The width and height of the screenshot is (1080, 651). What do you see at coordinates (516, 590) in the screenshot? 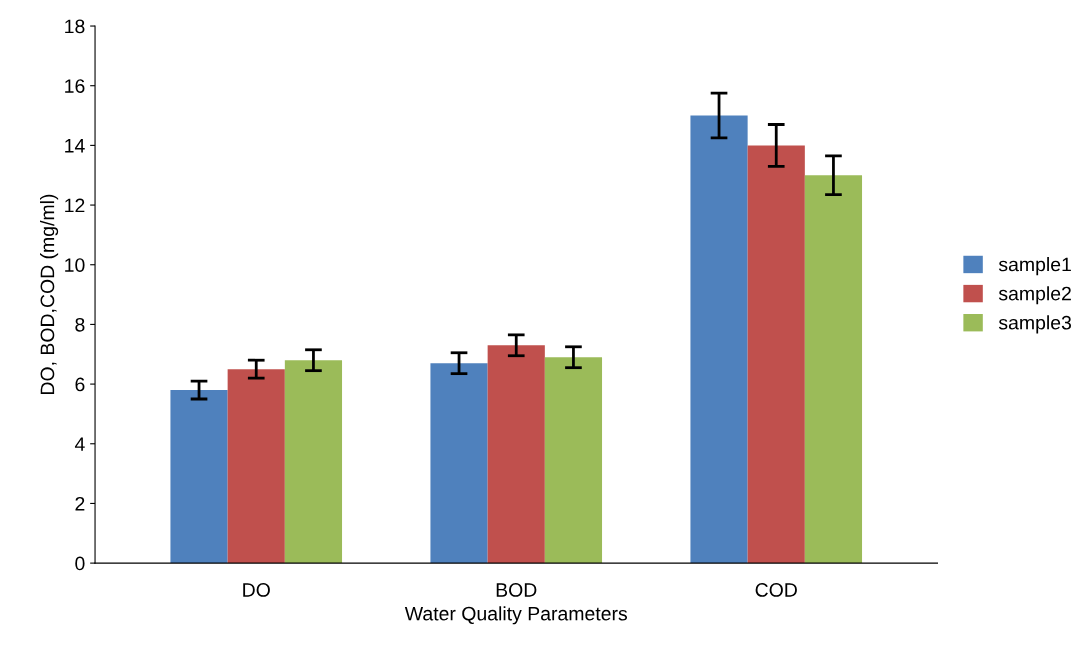
I see `x-tick-label: BOD` at bounding box center [516, 590].